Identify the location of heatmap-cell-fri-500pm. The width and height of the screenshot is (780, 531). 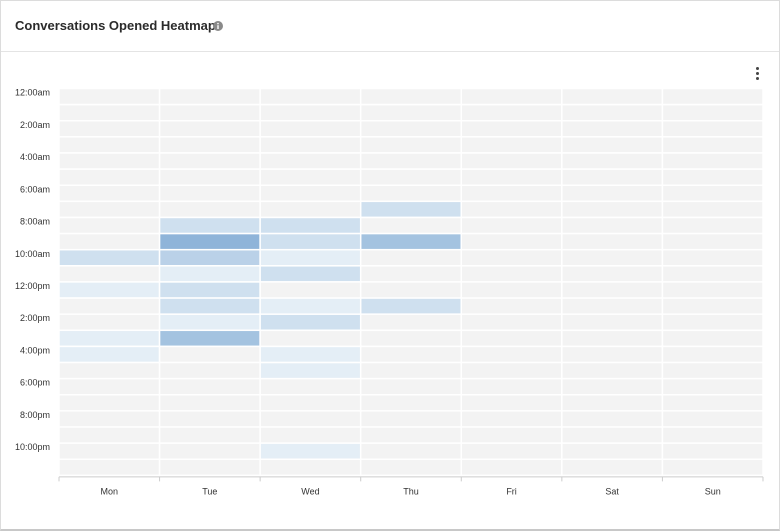
(511, 370).